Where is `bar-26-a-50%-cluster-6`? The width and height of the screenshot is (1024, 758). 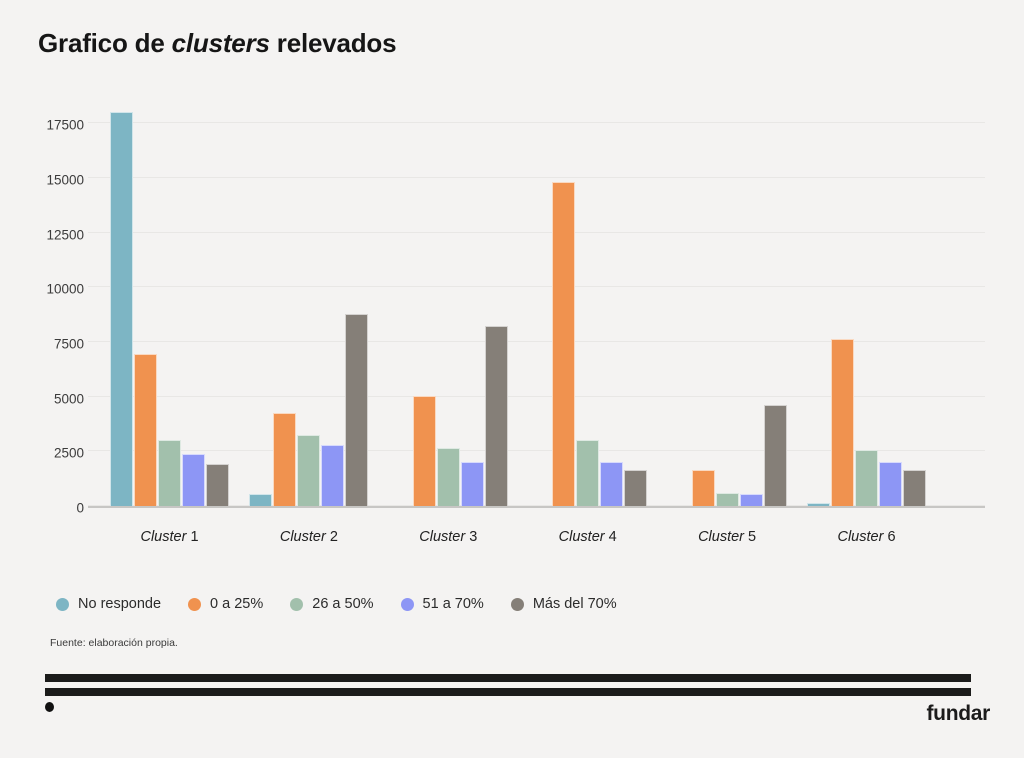
bar-26-a-50%-cluster-6 is located at coordinates (866, 478).